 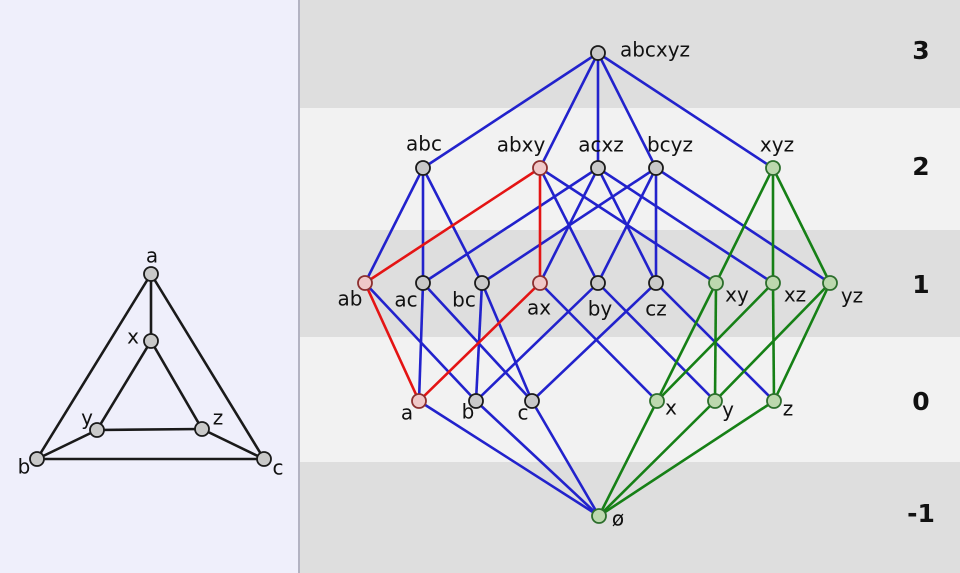 I want to click on hasse-edge-abc-ab, so click(x=394, y=225).